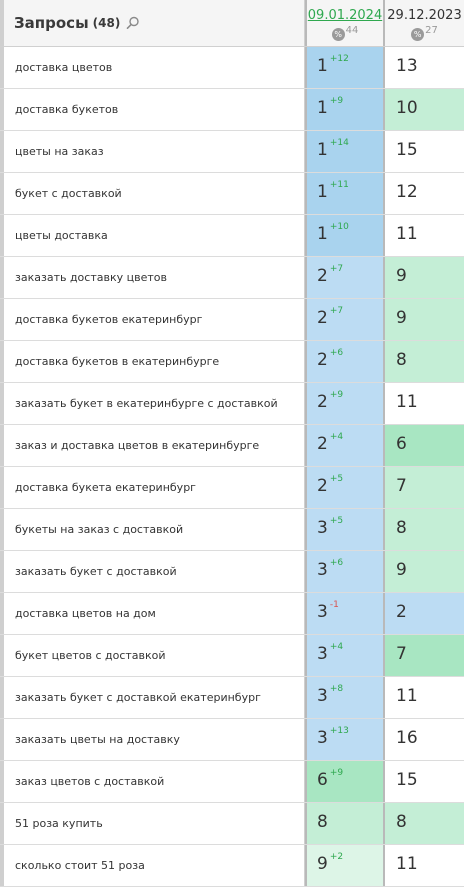 The width and height of the screenshot is (464, 887). What do you see at coordinates (152, 67) in the screenshot?
I see `query-cell: доставка цветов` at bounding box center [152, 67].